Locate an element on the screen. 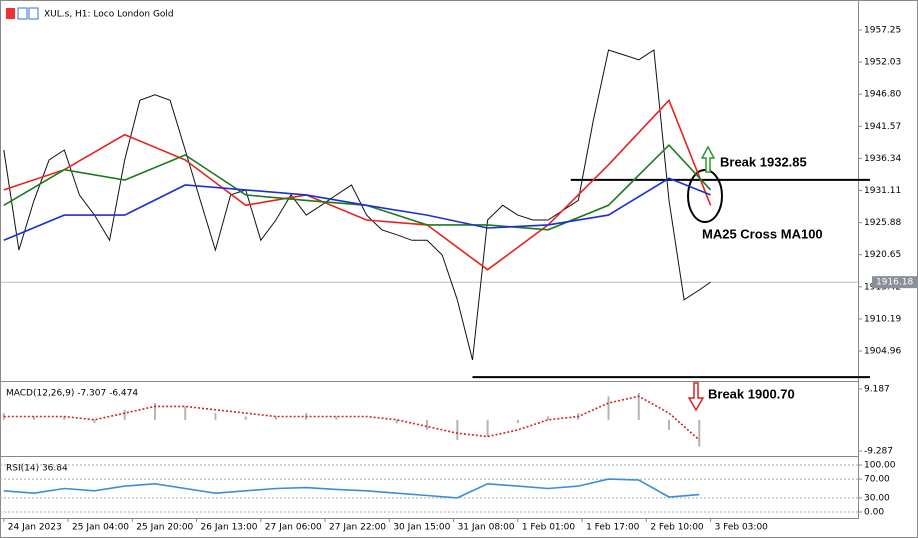  x-tick-label: 27 Jan 06:00 is located at coordinates (293, 528).